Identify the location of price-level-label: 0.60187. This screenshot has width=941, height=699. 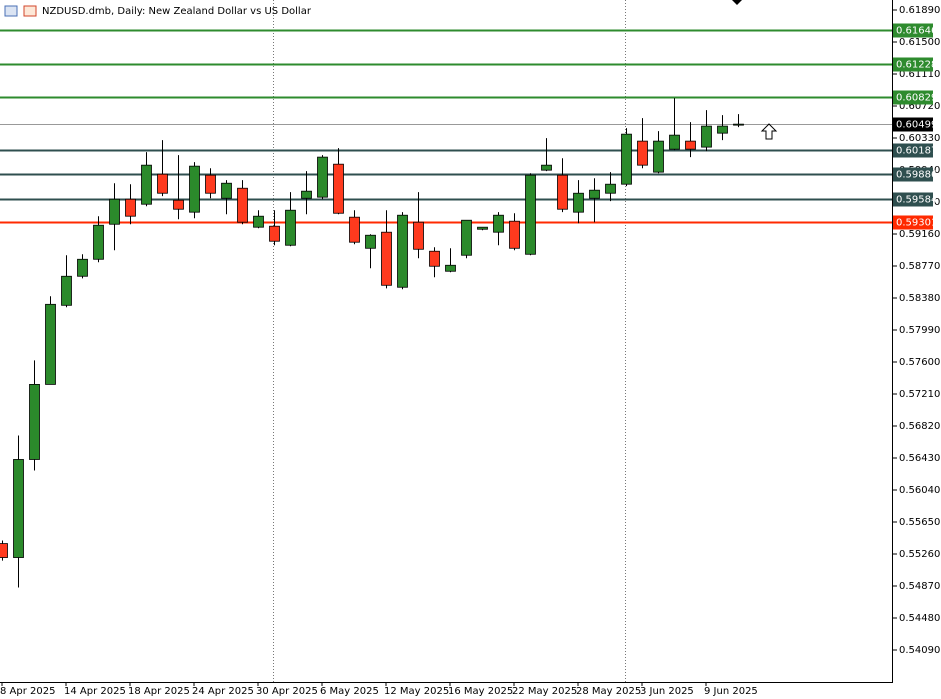
(916, 151).